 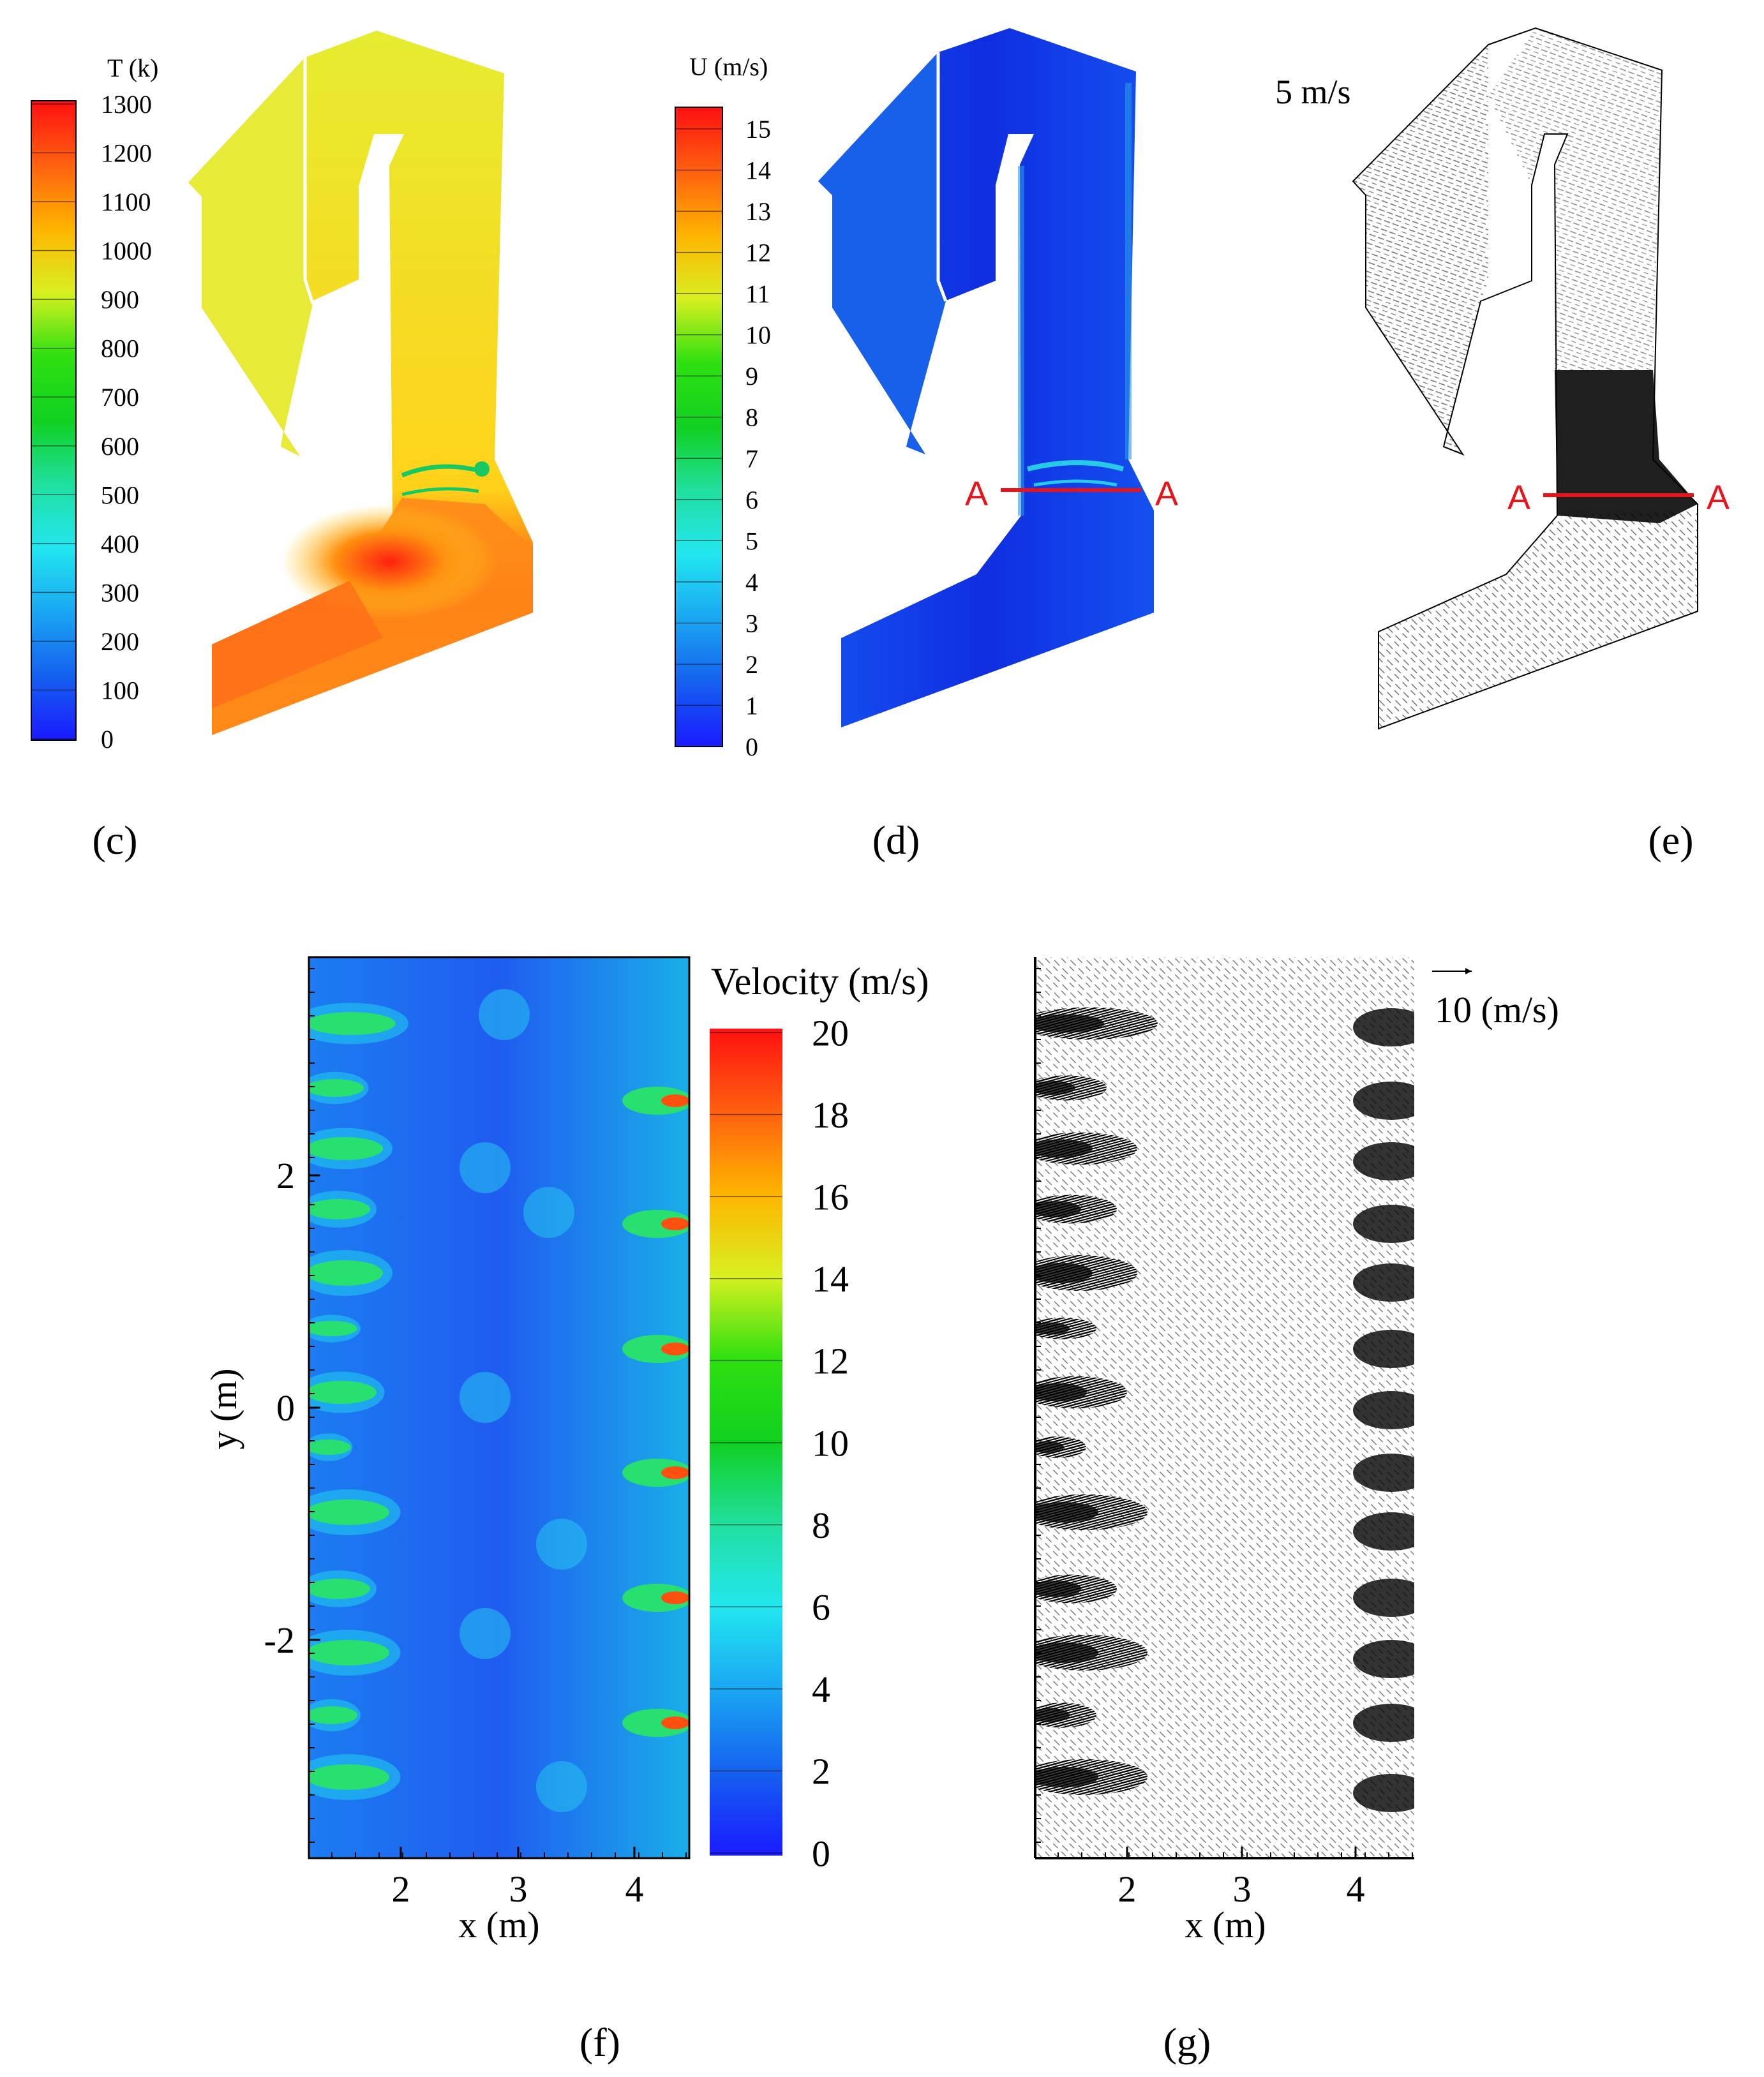 What do you see at coordinates (751, 623) in the screenshot?
I see `velocity-colorbar-tick-label: 3` at bounding box center [751, 623].